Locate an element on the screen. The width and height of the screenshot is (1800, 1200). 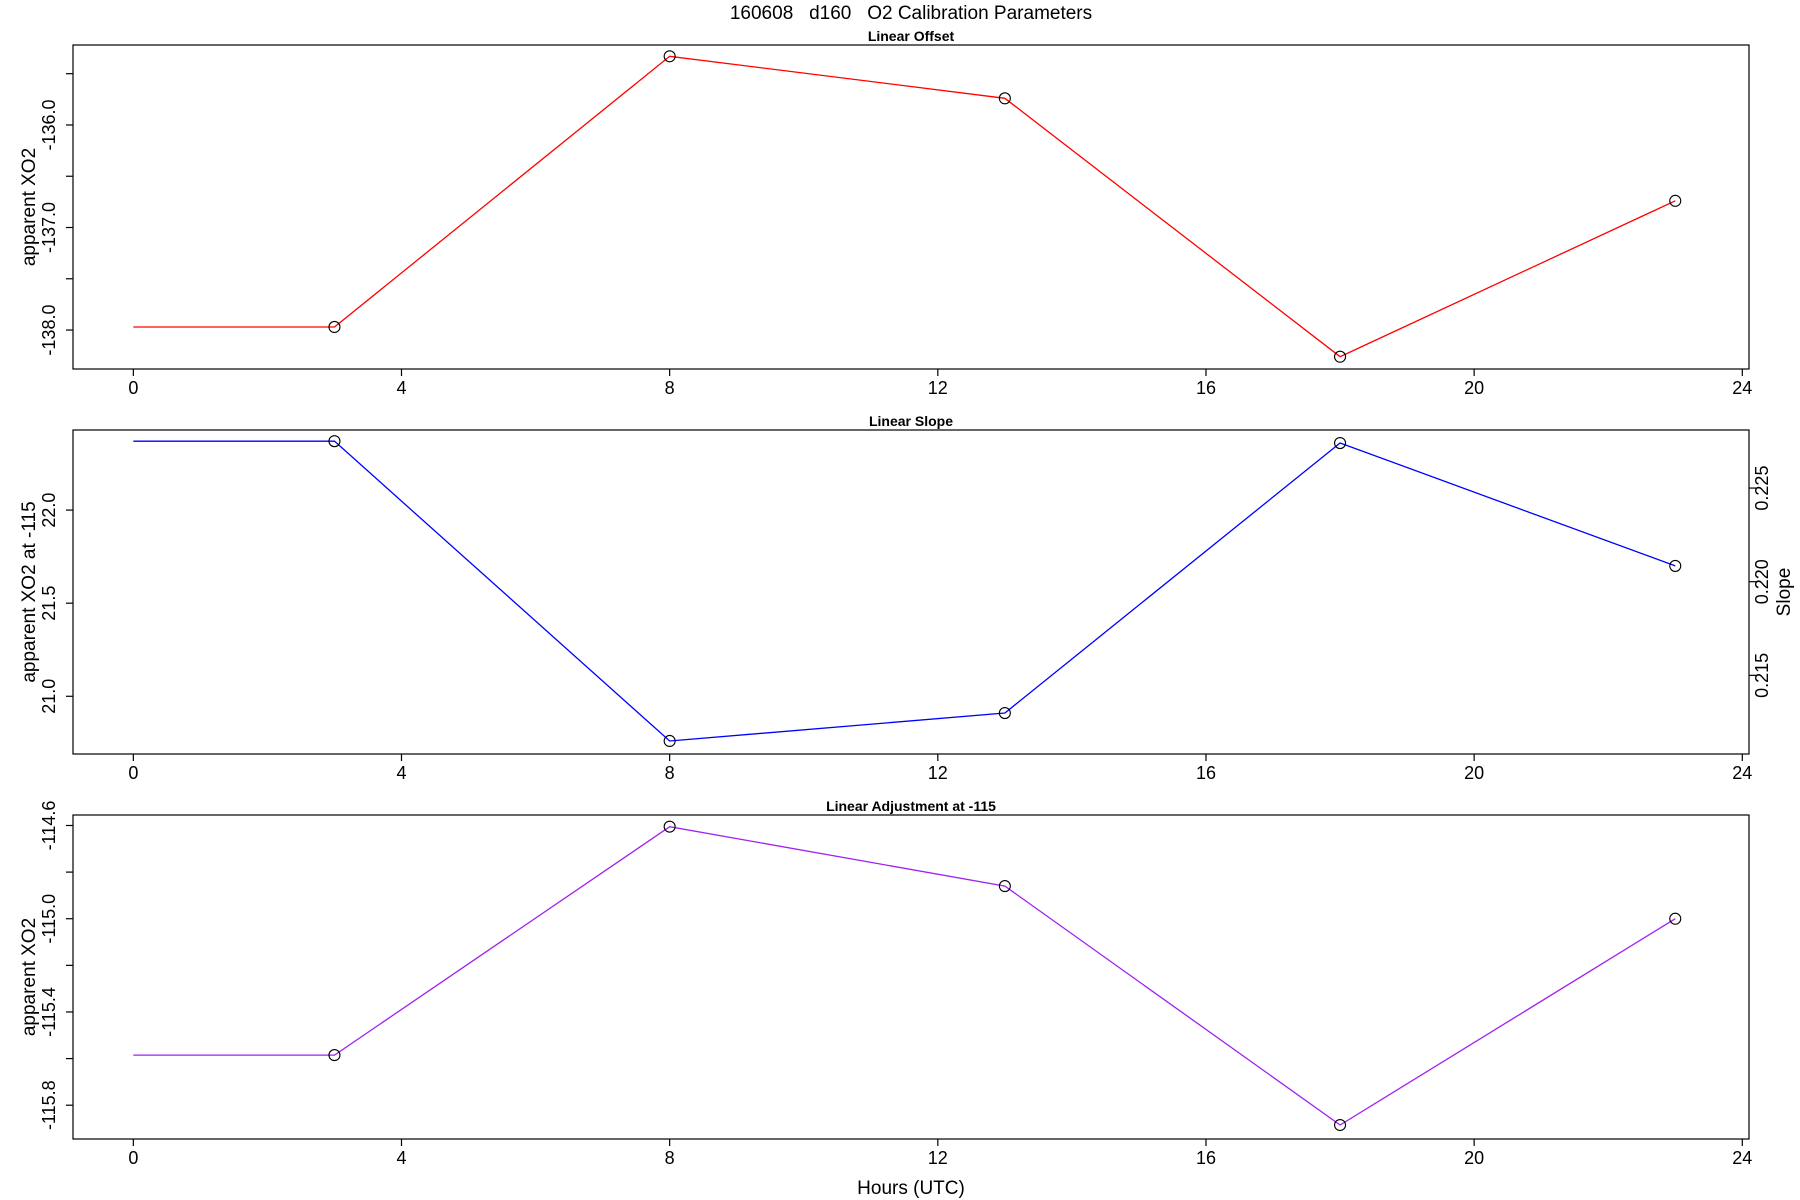
y-tick-label: -115.4 is located at coordinates (49, 1012).